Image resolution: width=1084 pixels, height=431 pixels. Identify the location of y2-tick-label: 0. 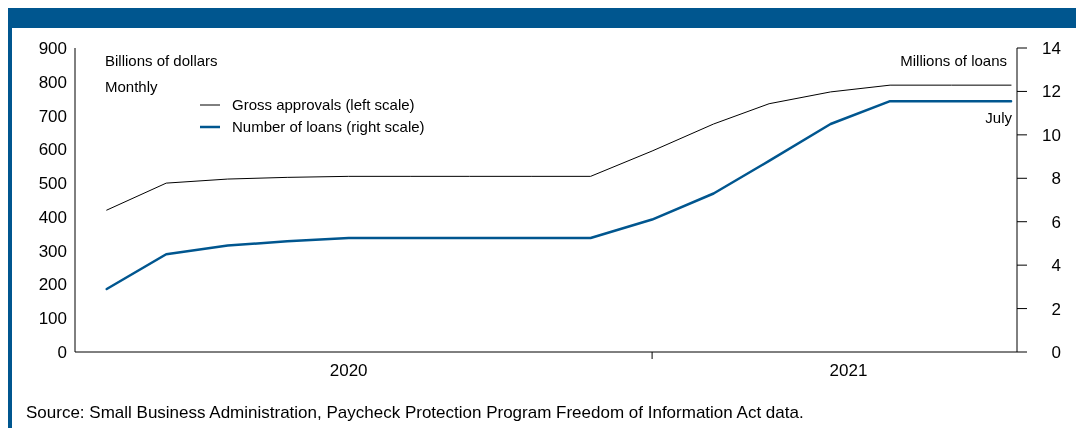
(1056, 352).